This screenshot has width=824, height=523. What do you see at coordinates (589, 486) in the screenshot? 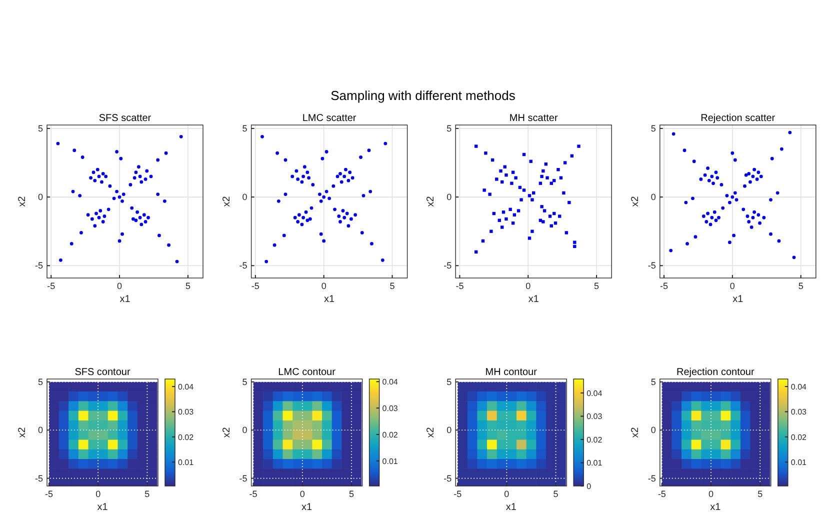
I see `color-bar-label: 0` at bounding box center [589, 486].